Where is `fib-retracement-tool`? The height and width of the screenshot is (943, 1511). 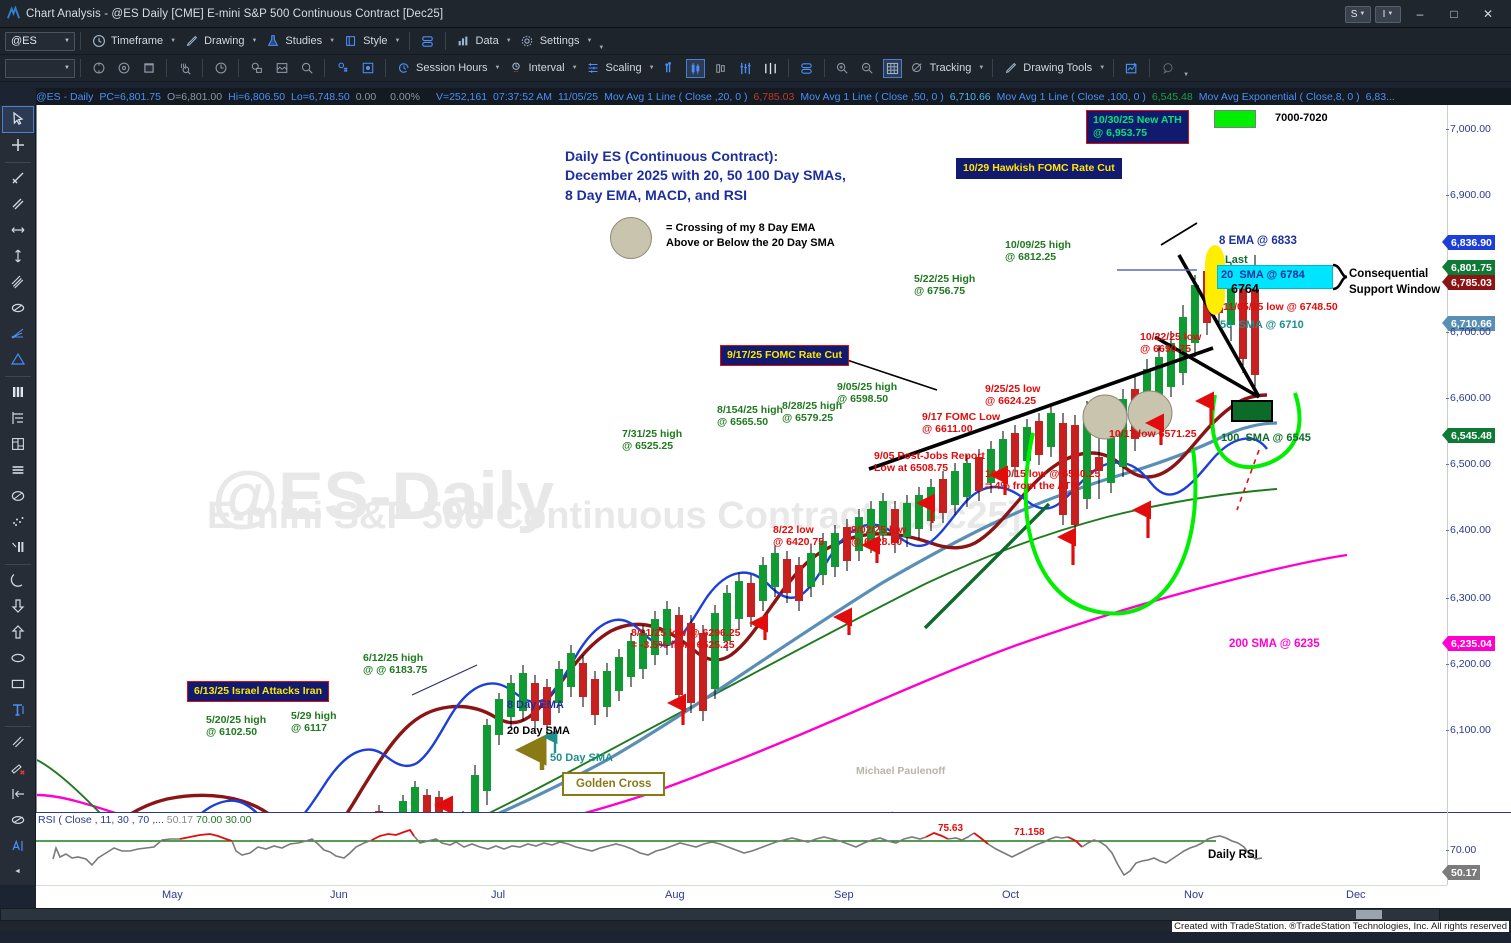 fib-retracement-tool is located at coordinates (18, 418).